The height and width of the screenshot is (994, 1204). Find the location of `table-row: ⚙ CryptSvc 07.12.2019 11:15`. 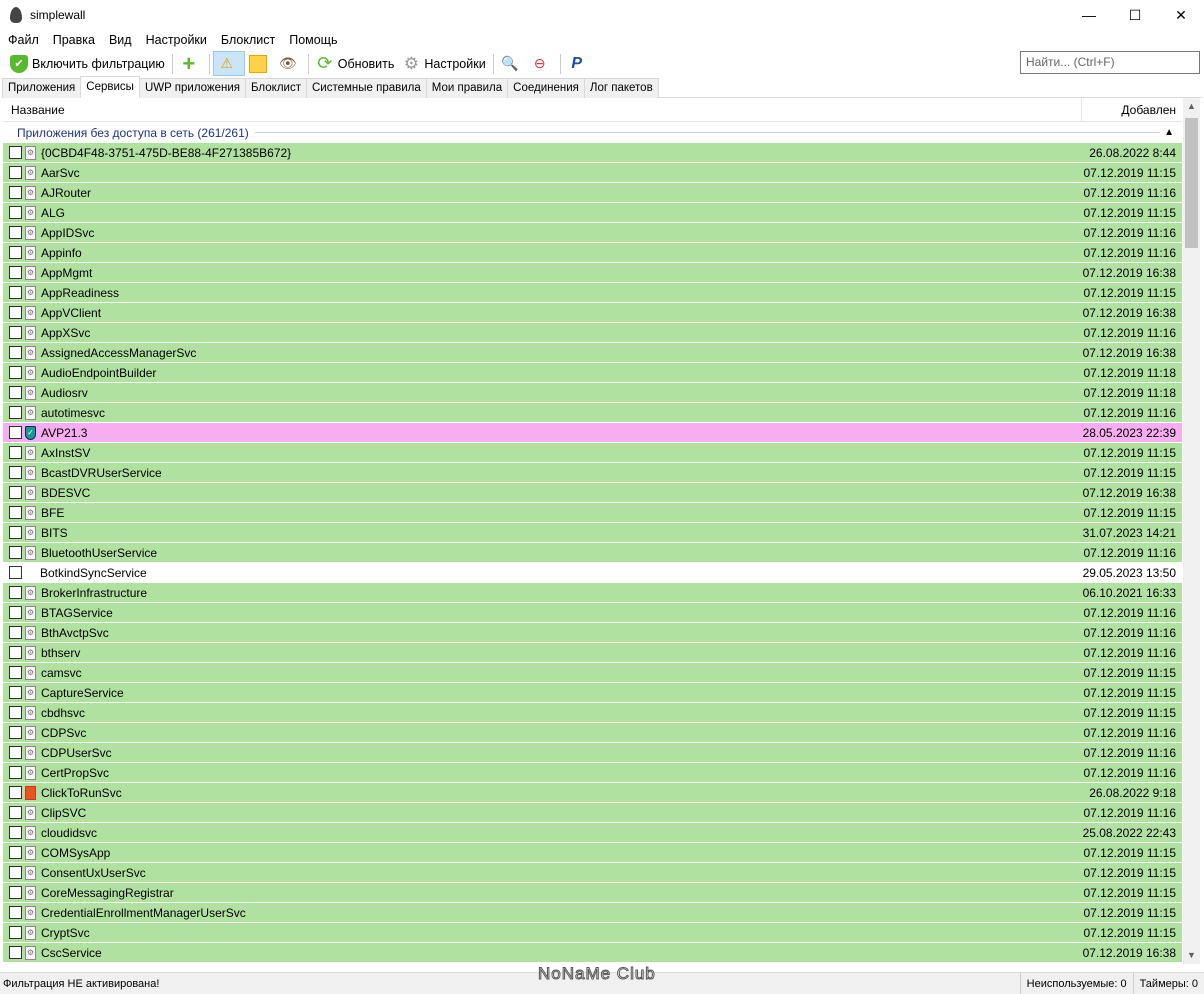

table-row: ⚙ CryptSvc 07.12.2019 11:15 is located at coordinates (592, 933).